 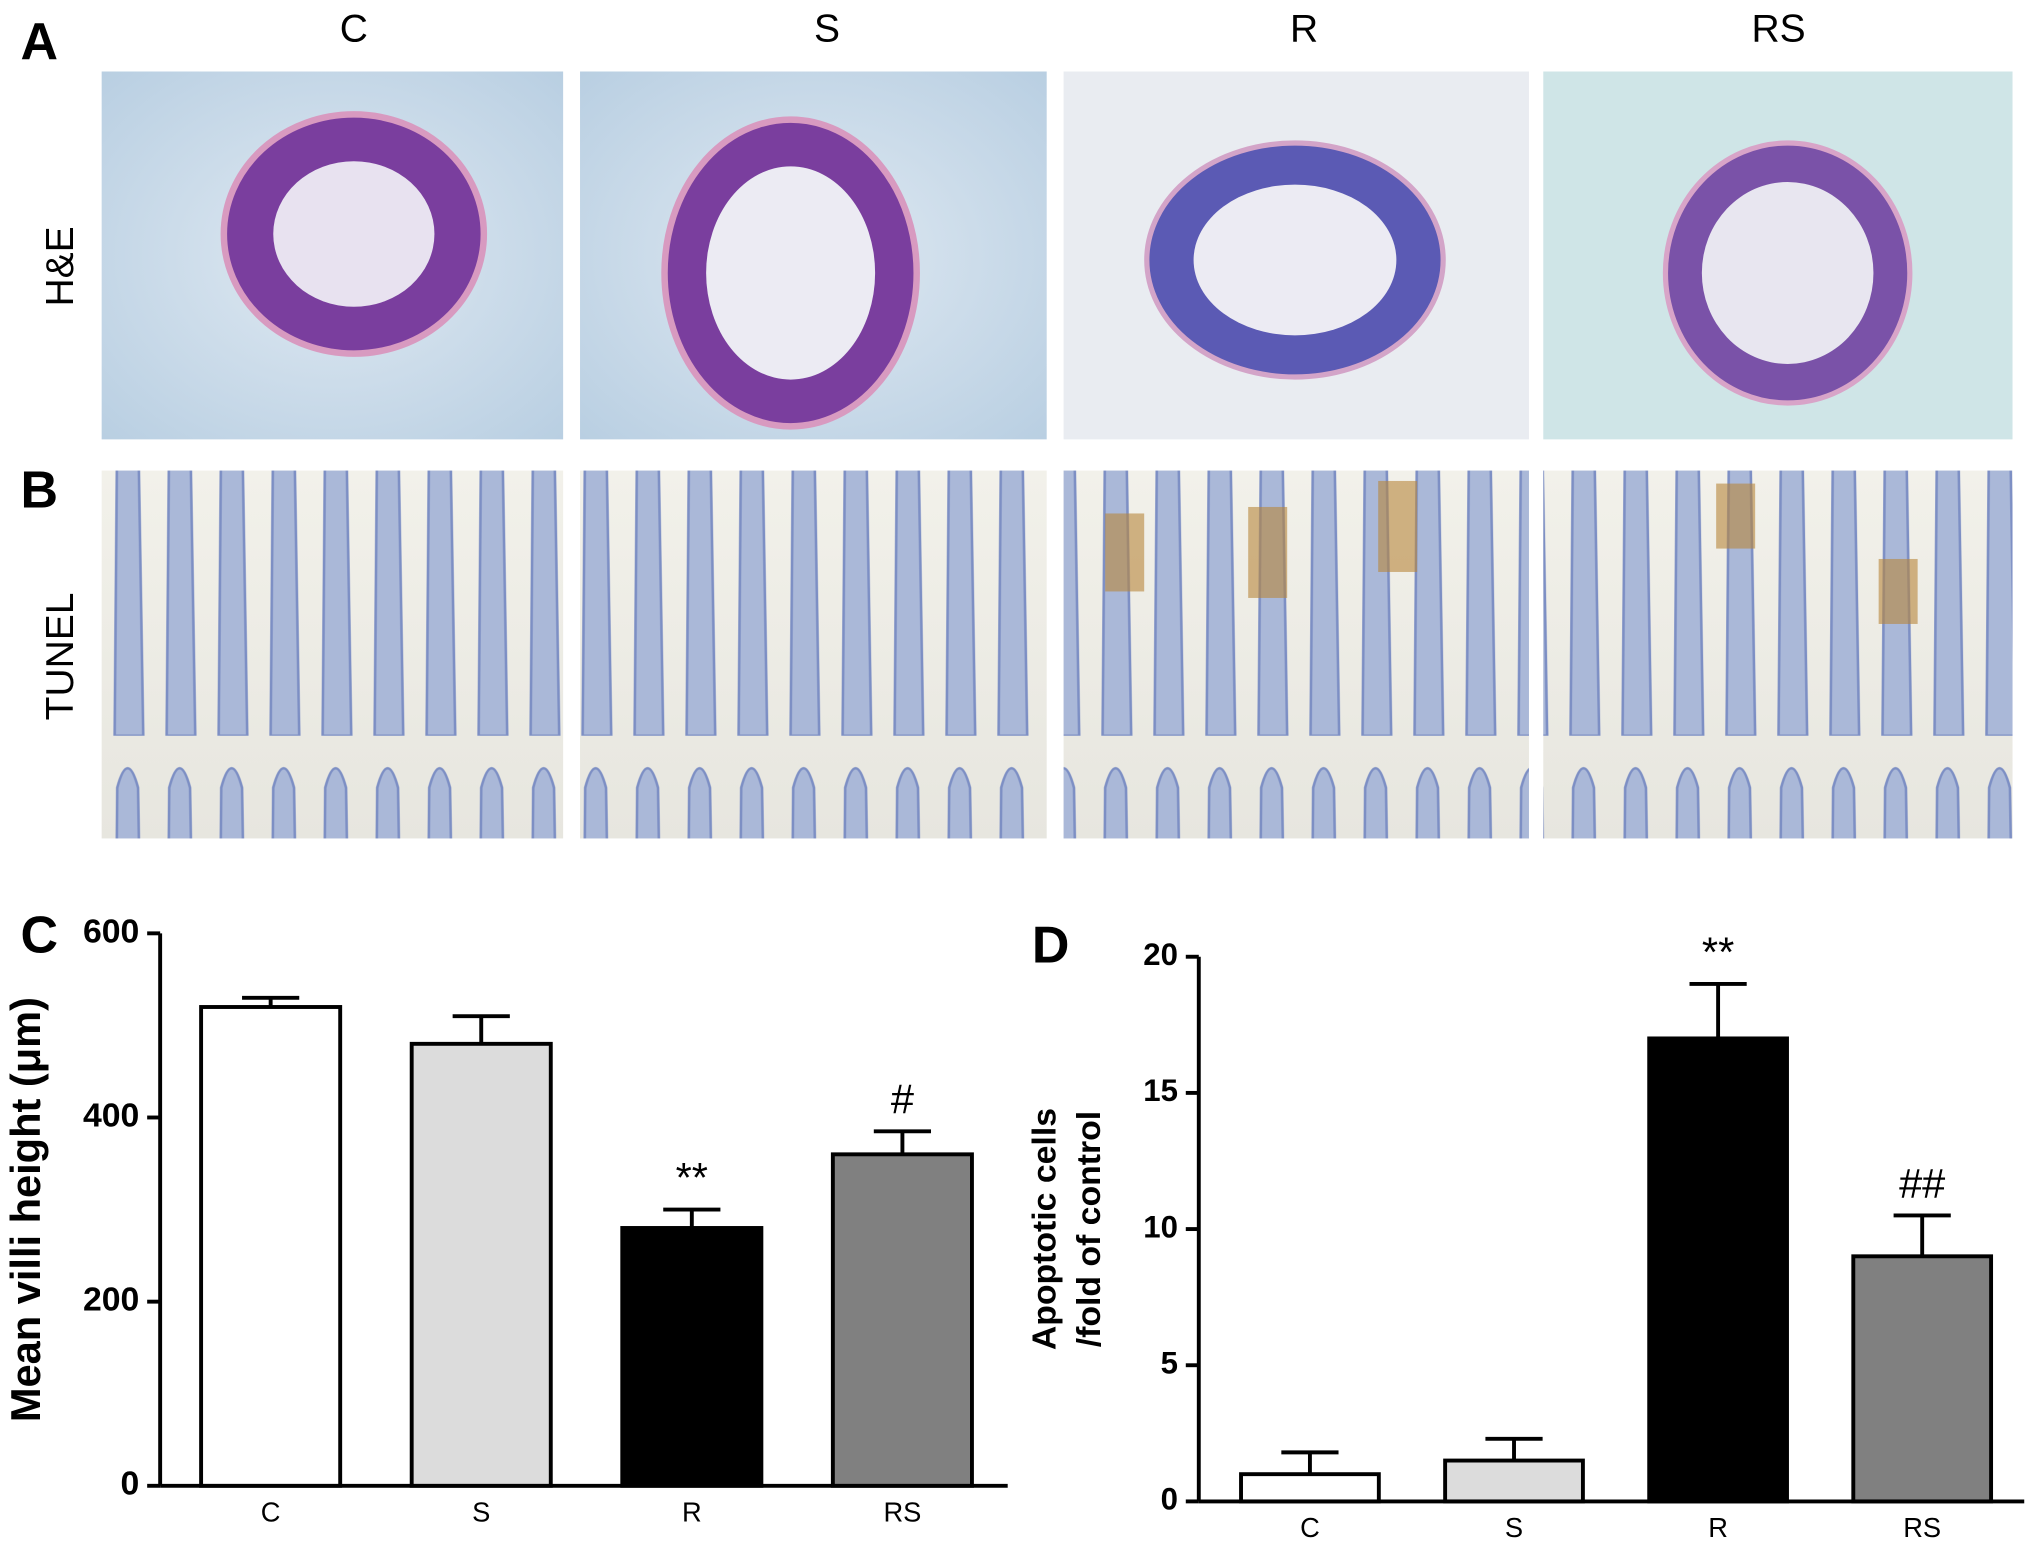 I want to click on y-tick-label: 400, so click(x=111, y=1115).